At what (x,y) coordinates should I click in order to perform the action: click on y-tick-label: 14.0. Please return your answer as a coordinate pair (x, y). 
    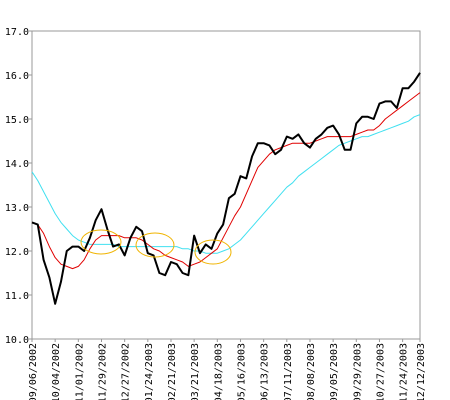
    Looking at the image, I should click on (17, 164).